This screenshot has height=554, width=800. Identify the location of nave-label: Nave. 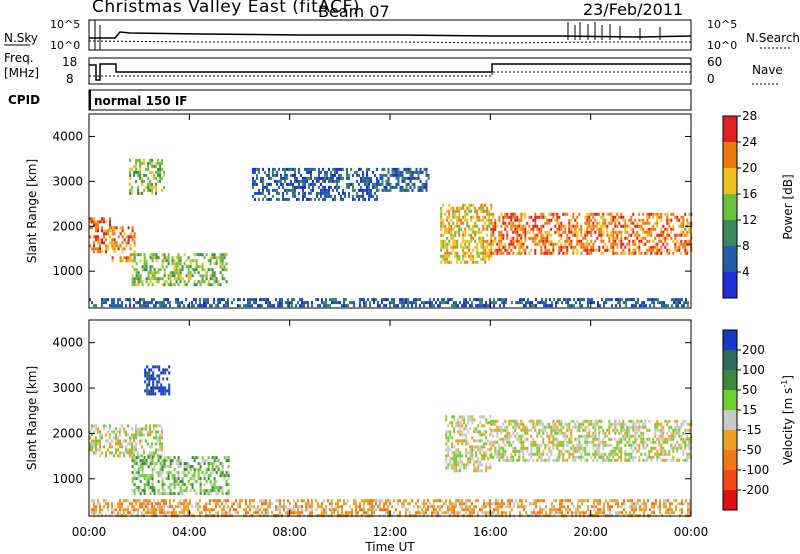
(767, 70).